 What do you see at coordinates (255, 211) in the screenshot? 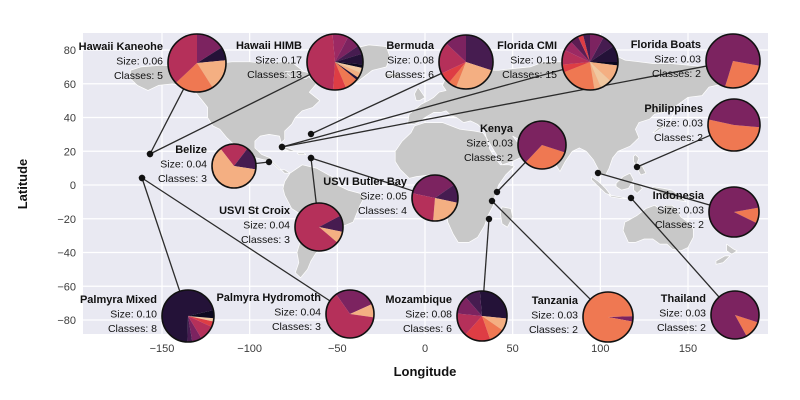
I see `site-name-label: USVI St Croix` at bounding box center [255, 211].